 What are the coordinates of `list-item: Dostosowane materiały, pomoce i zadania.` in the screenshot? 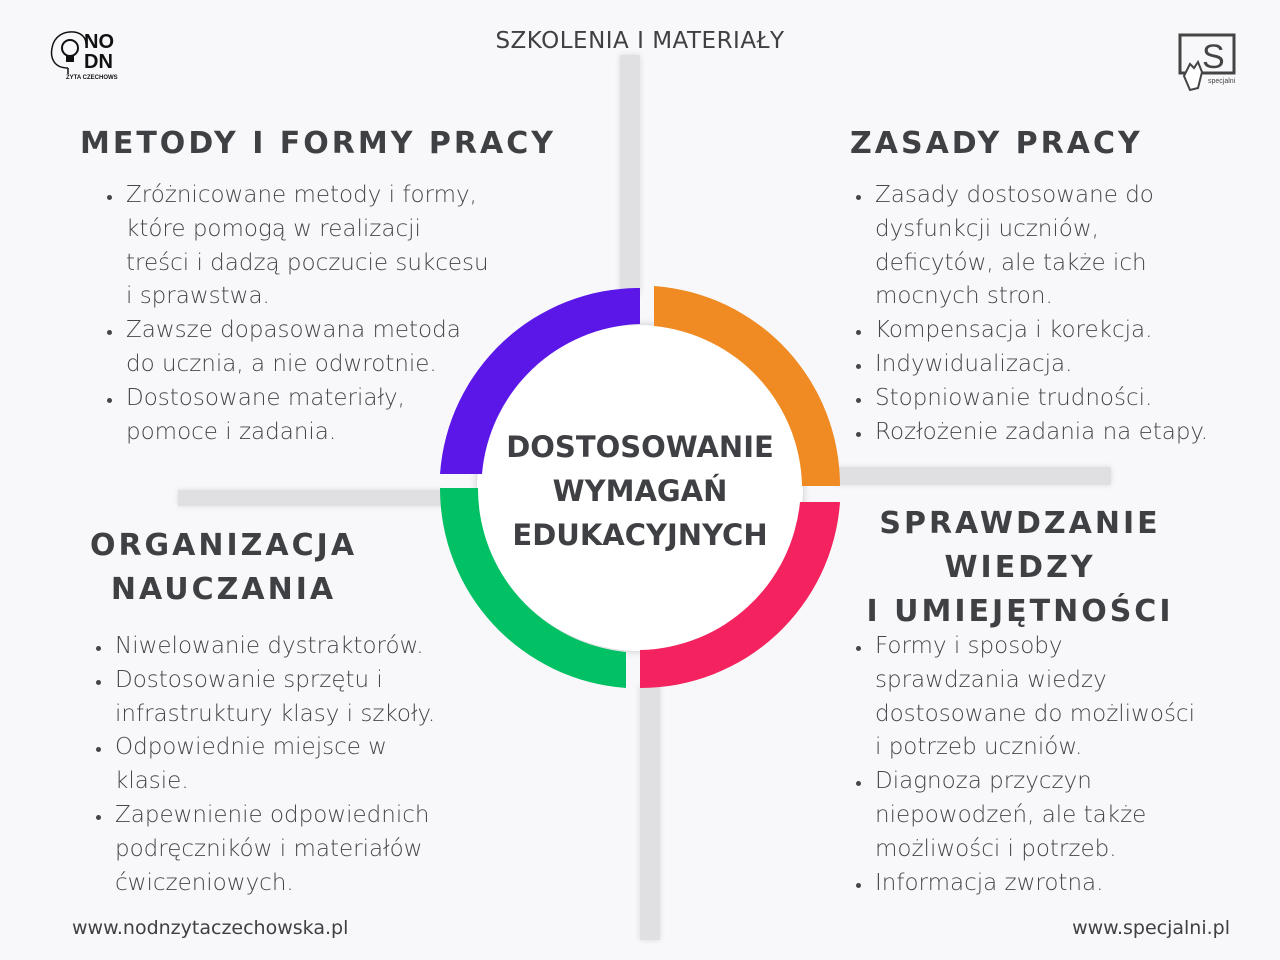 It's located at (306, 416).